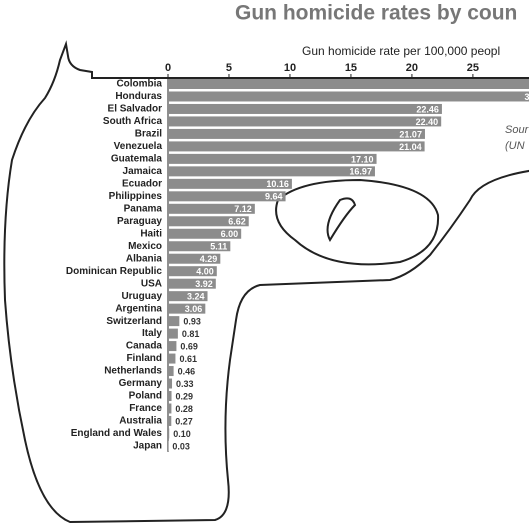  Describe the element at coordinates (117, 433) in the screenshot. I see `category-label: England and Wales` at that location.